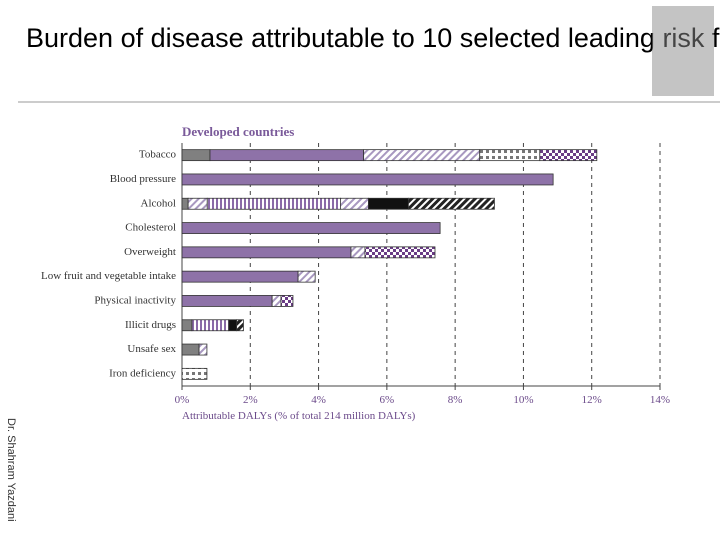  Describe the element at coordinates (108, 276) in the screenshot. I see `category-label: Low fruit and vegetable intake` at that location.